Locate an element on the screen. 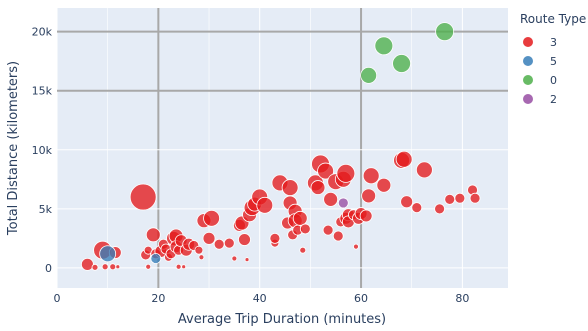 The height and width of the screenshot is (331, 588). legend-label: 2 is located at coordinates (553, 99).